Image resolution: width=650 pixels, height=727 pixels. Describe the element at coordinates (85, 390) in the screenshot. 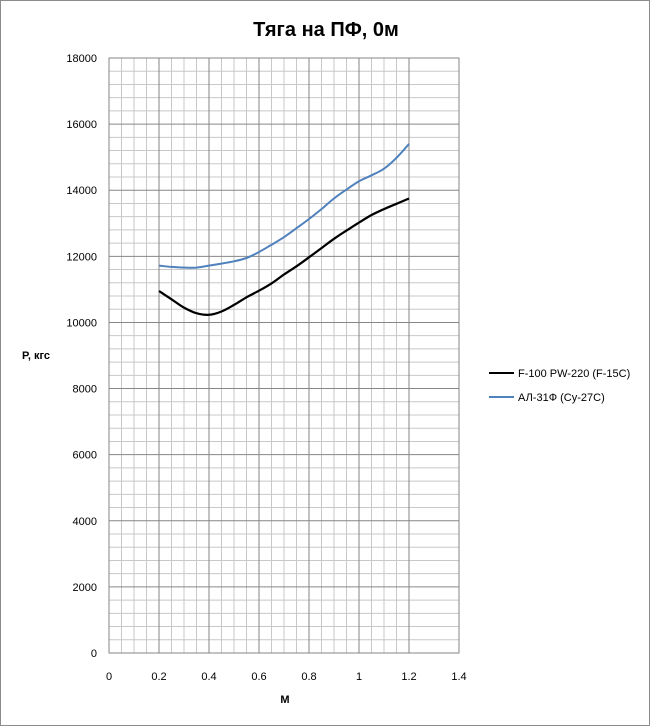

I see `y-tick-label: 8000` at that location.